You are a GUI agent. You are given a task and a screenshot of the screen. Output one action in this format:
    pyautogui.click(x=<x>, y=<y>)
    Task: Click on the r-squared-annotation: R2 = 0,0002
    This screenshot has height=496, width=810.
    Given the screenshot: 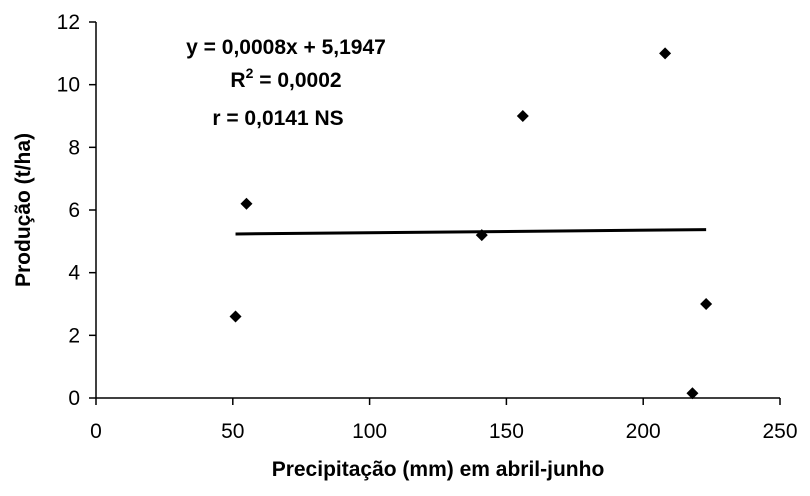 What is the action you would take?
    pyautogui.click(x=285, y=78)
    